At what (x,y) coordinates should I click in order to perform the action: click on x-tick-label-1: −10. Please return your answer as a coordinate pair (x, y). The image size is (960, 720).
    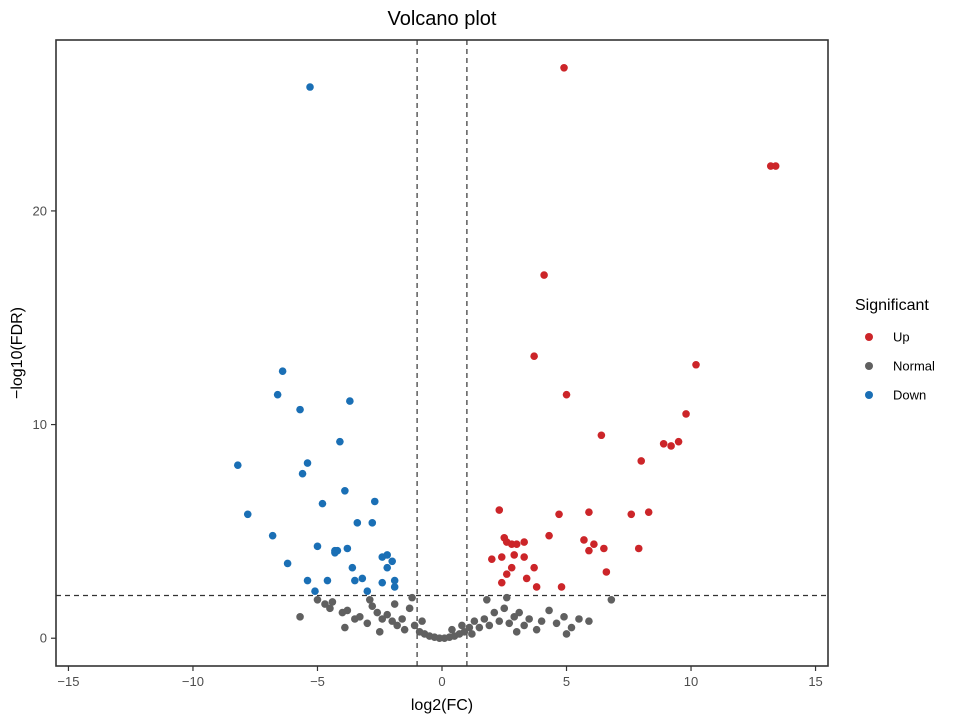
    Looking at the image, I should click on (193, 681).